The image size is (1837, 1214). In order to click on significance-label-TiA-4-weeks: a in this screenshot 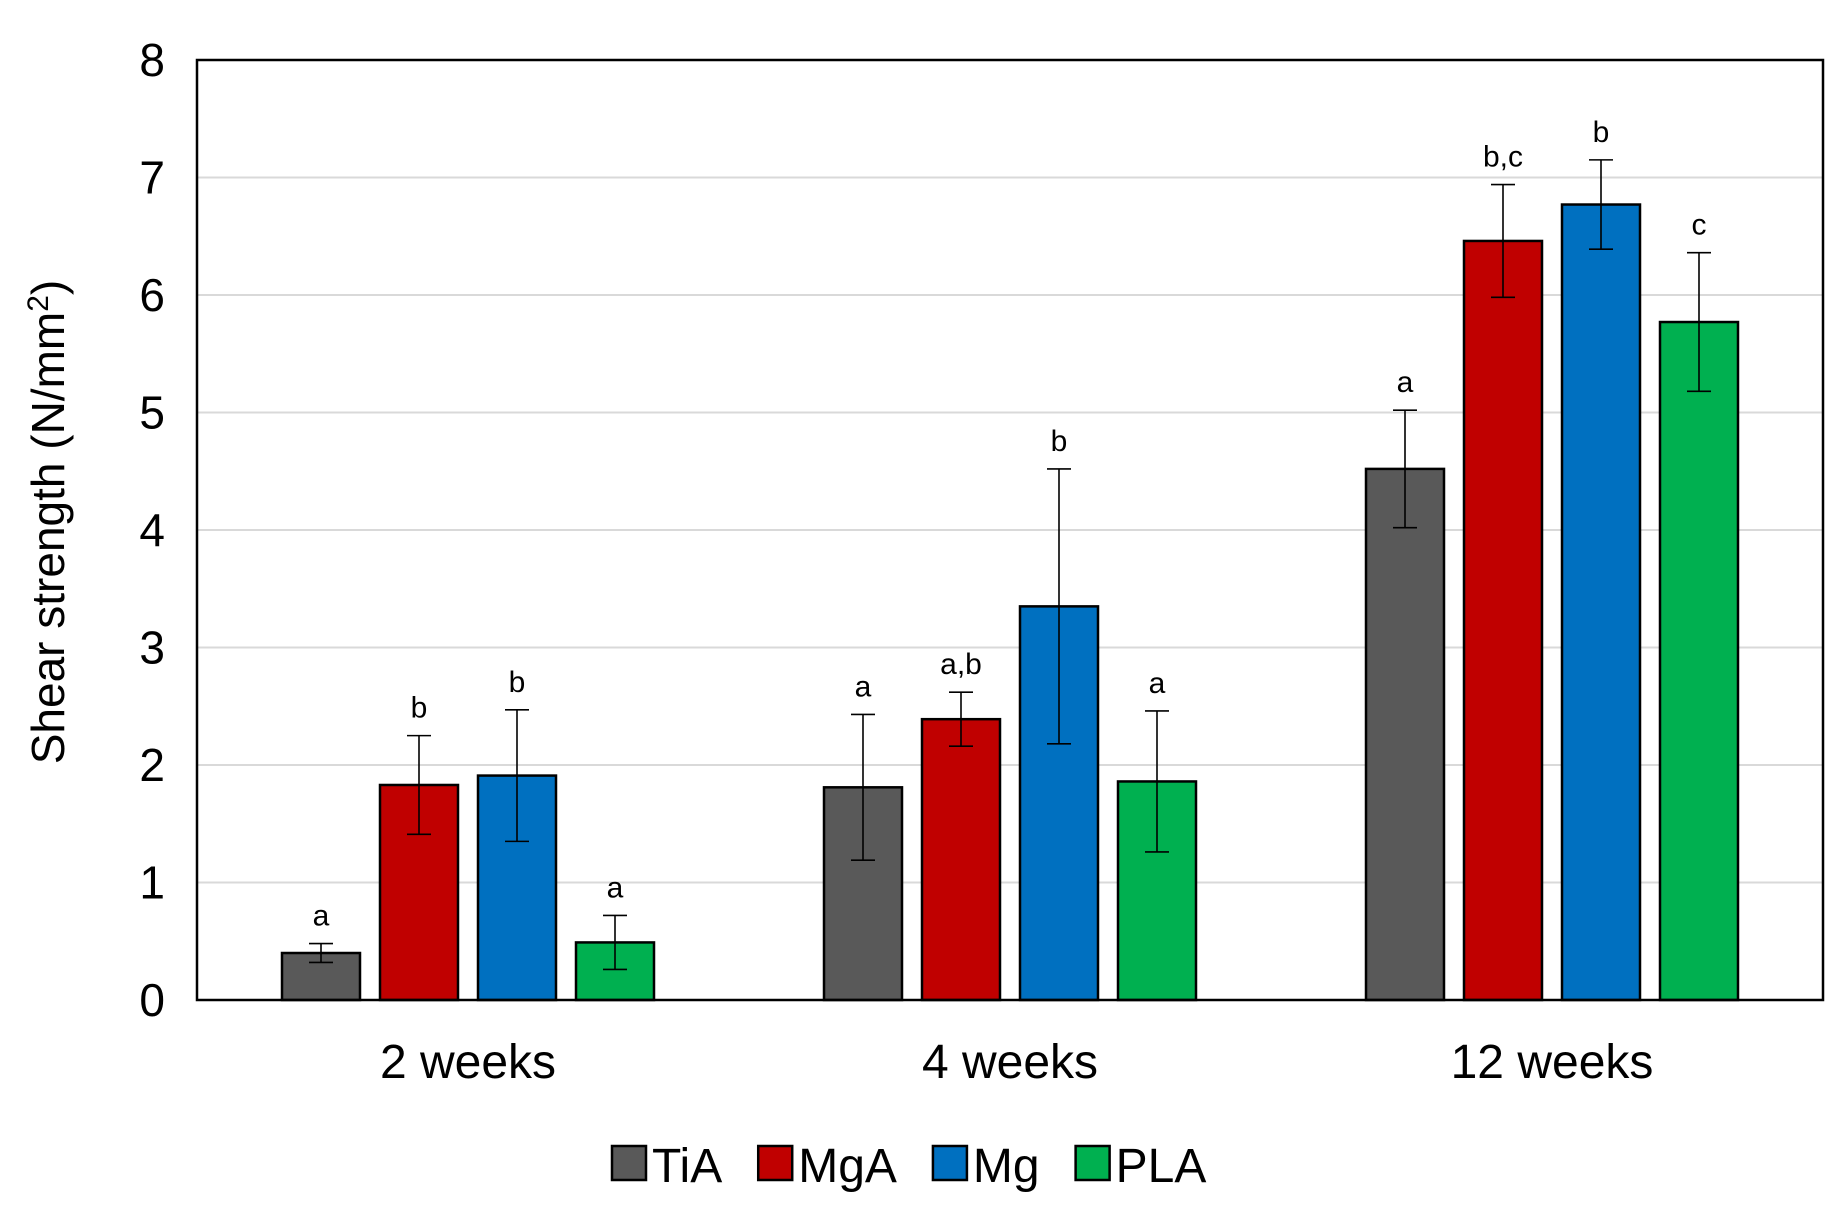, I will do `click(863, 686)`.